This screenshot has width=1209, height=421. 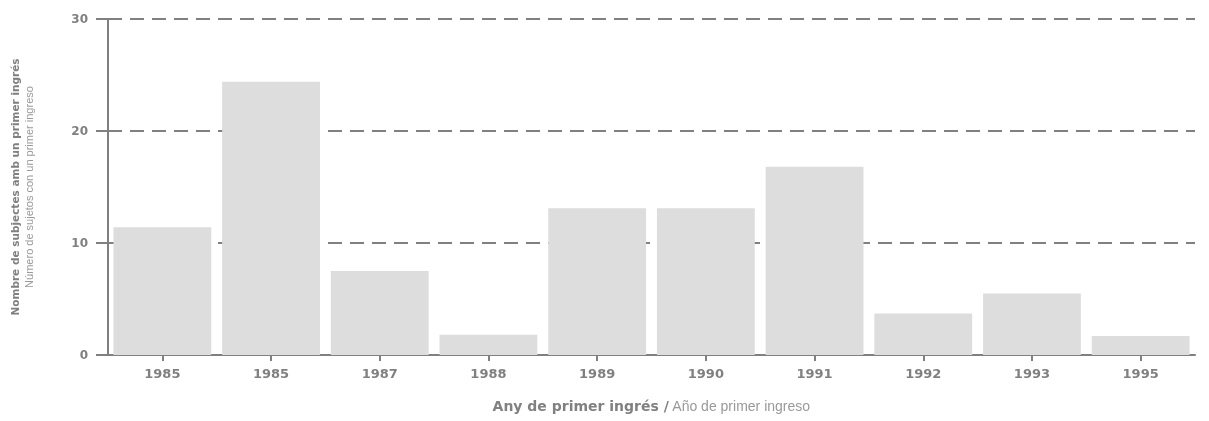 I want to click on y-tick-label: 0, so click(x=83, y=355).